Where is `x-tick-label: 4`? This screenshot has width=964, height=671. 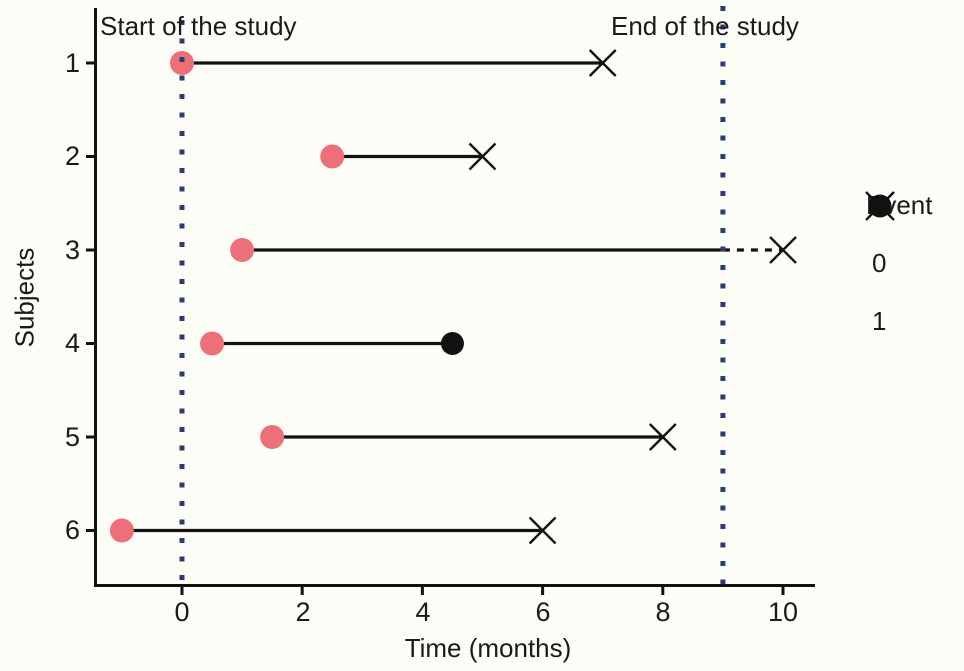
x-tick-label: 4 is located at coordinates (423, 612).